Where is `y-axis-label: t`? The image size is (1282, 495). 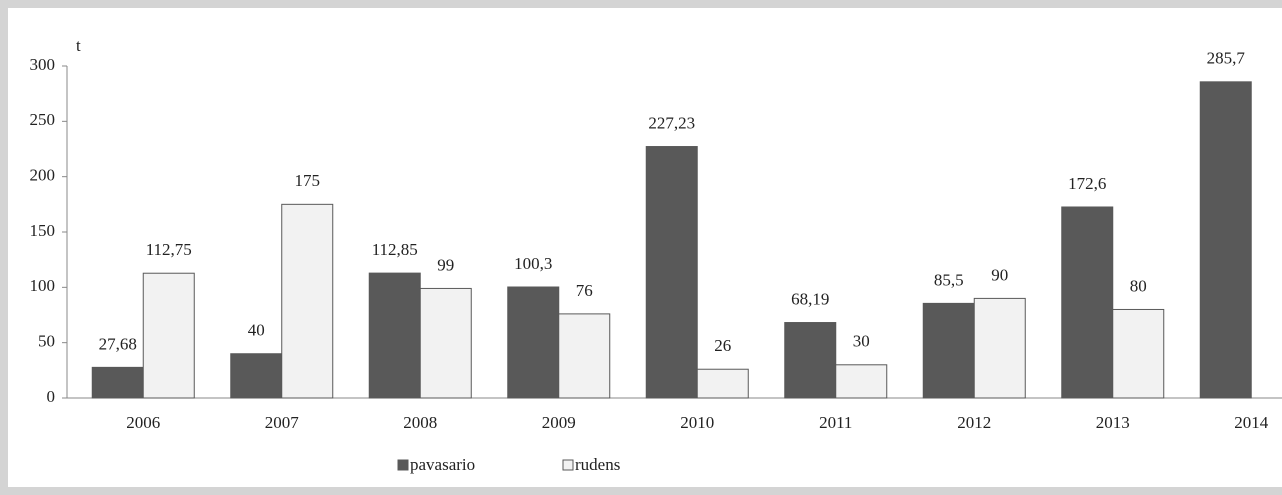
y-axis-label: t is located at coordinates (78, 45).